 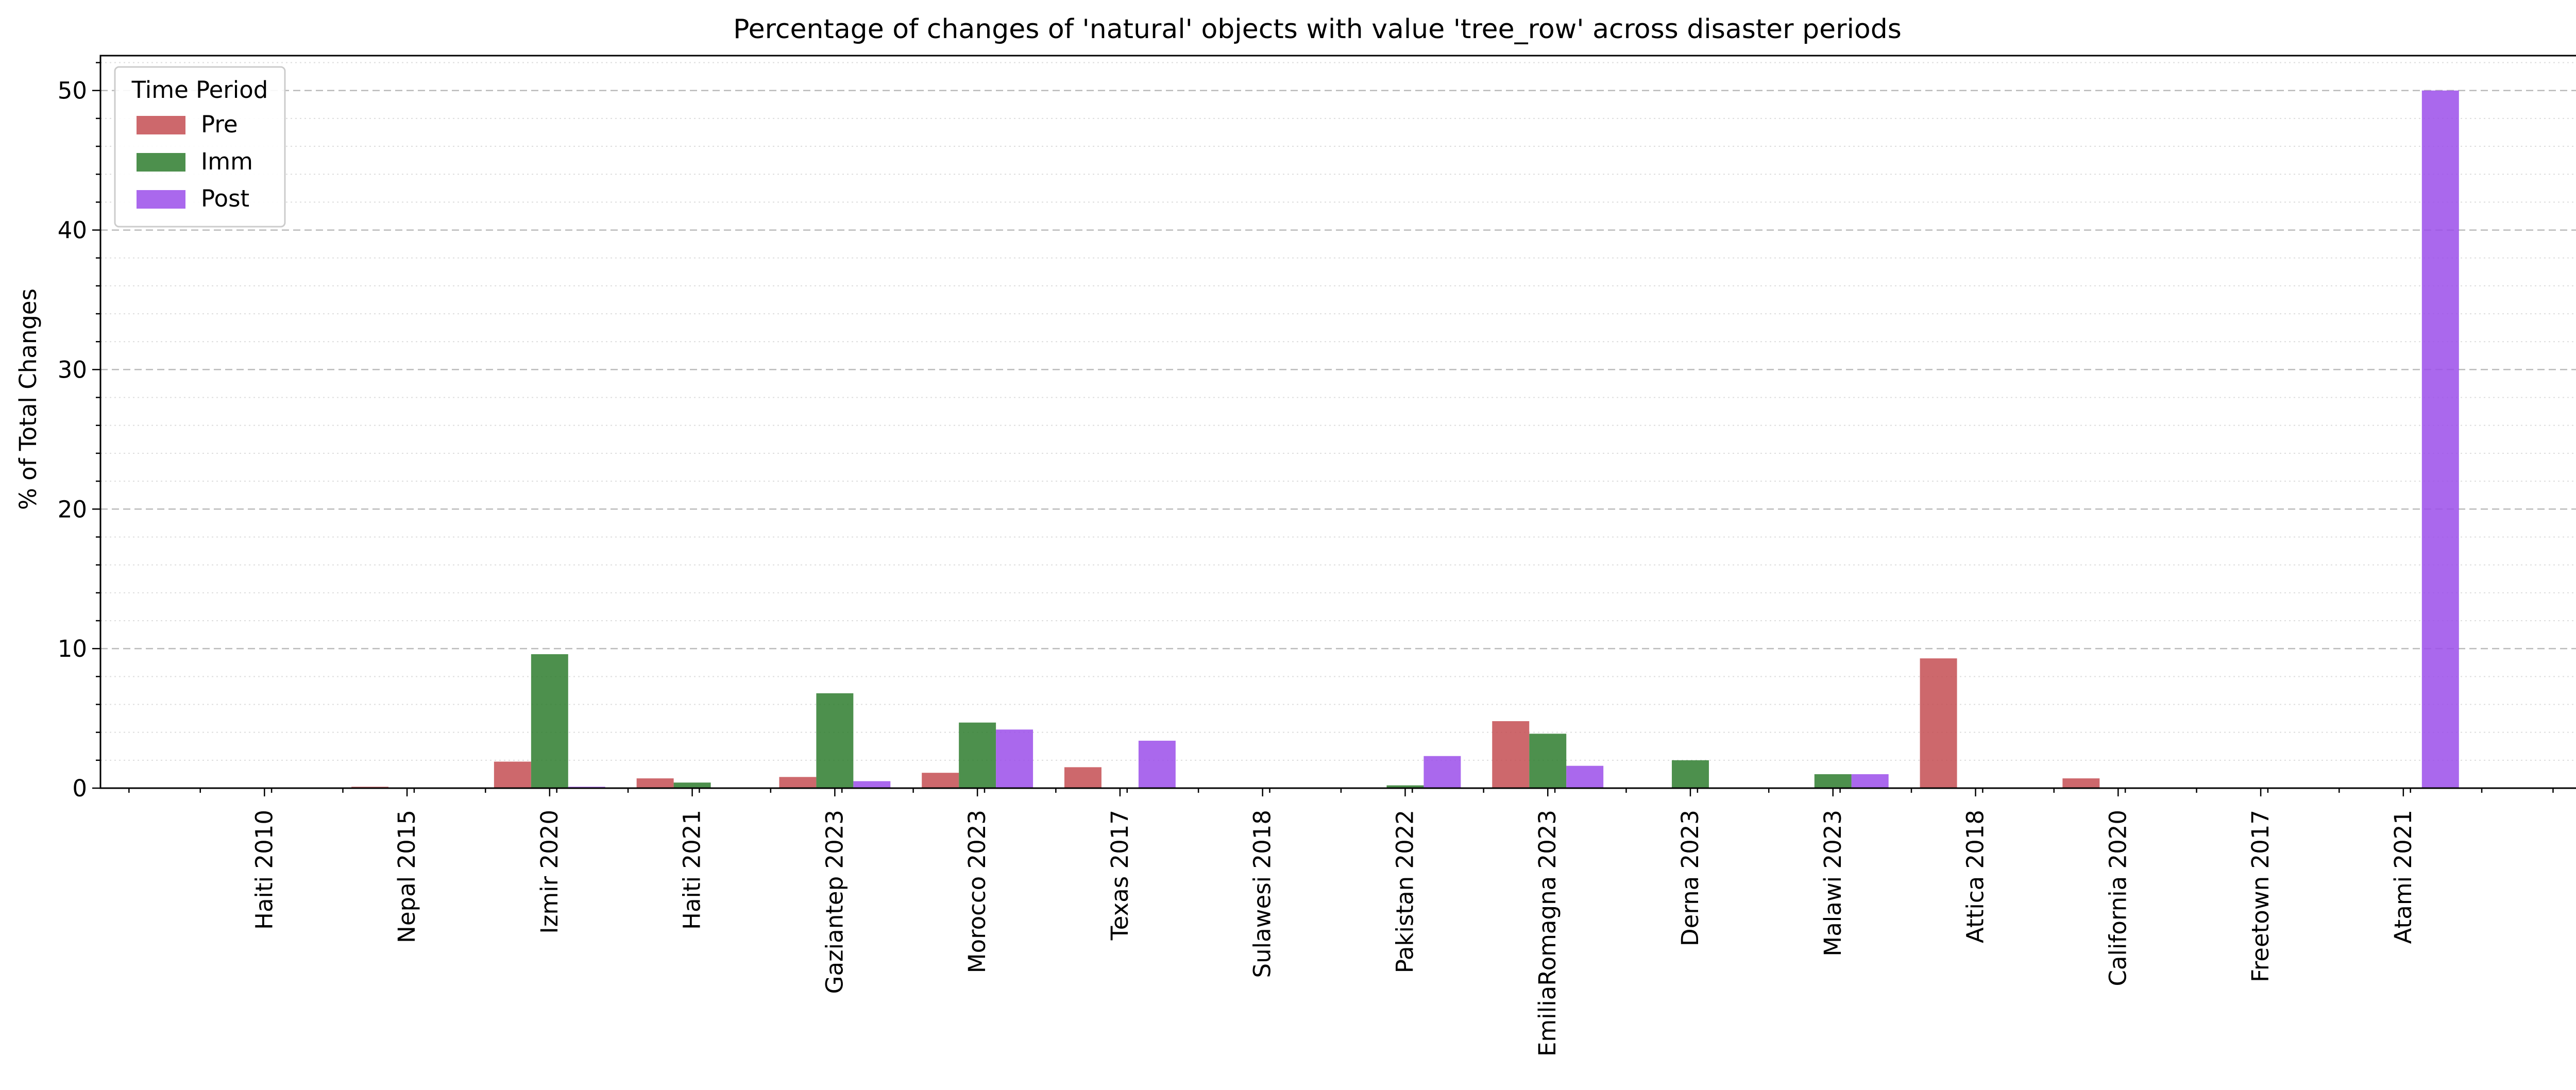 I want to click on x-tick-label: Attica 2018, so click(x=1975, y=876).